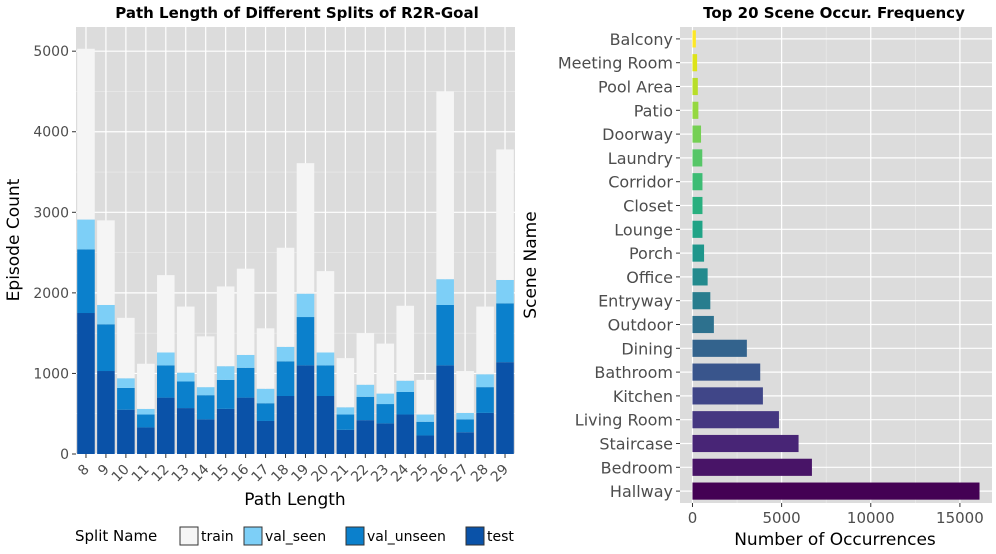  What do you see at coordinates (637, 134) in the screenshot?
I see `y-tick-label: Doorway` at bounding box center [637, 134].